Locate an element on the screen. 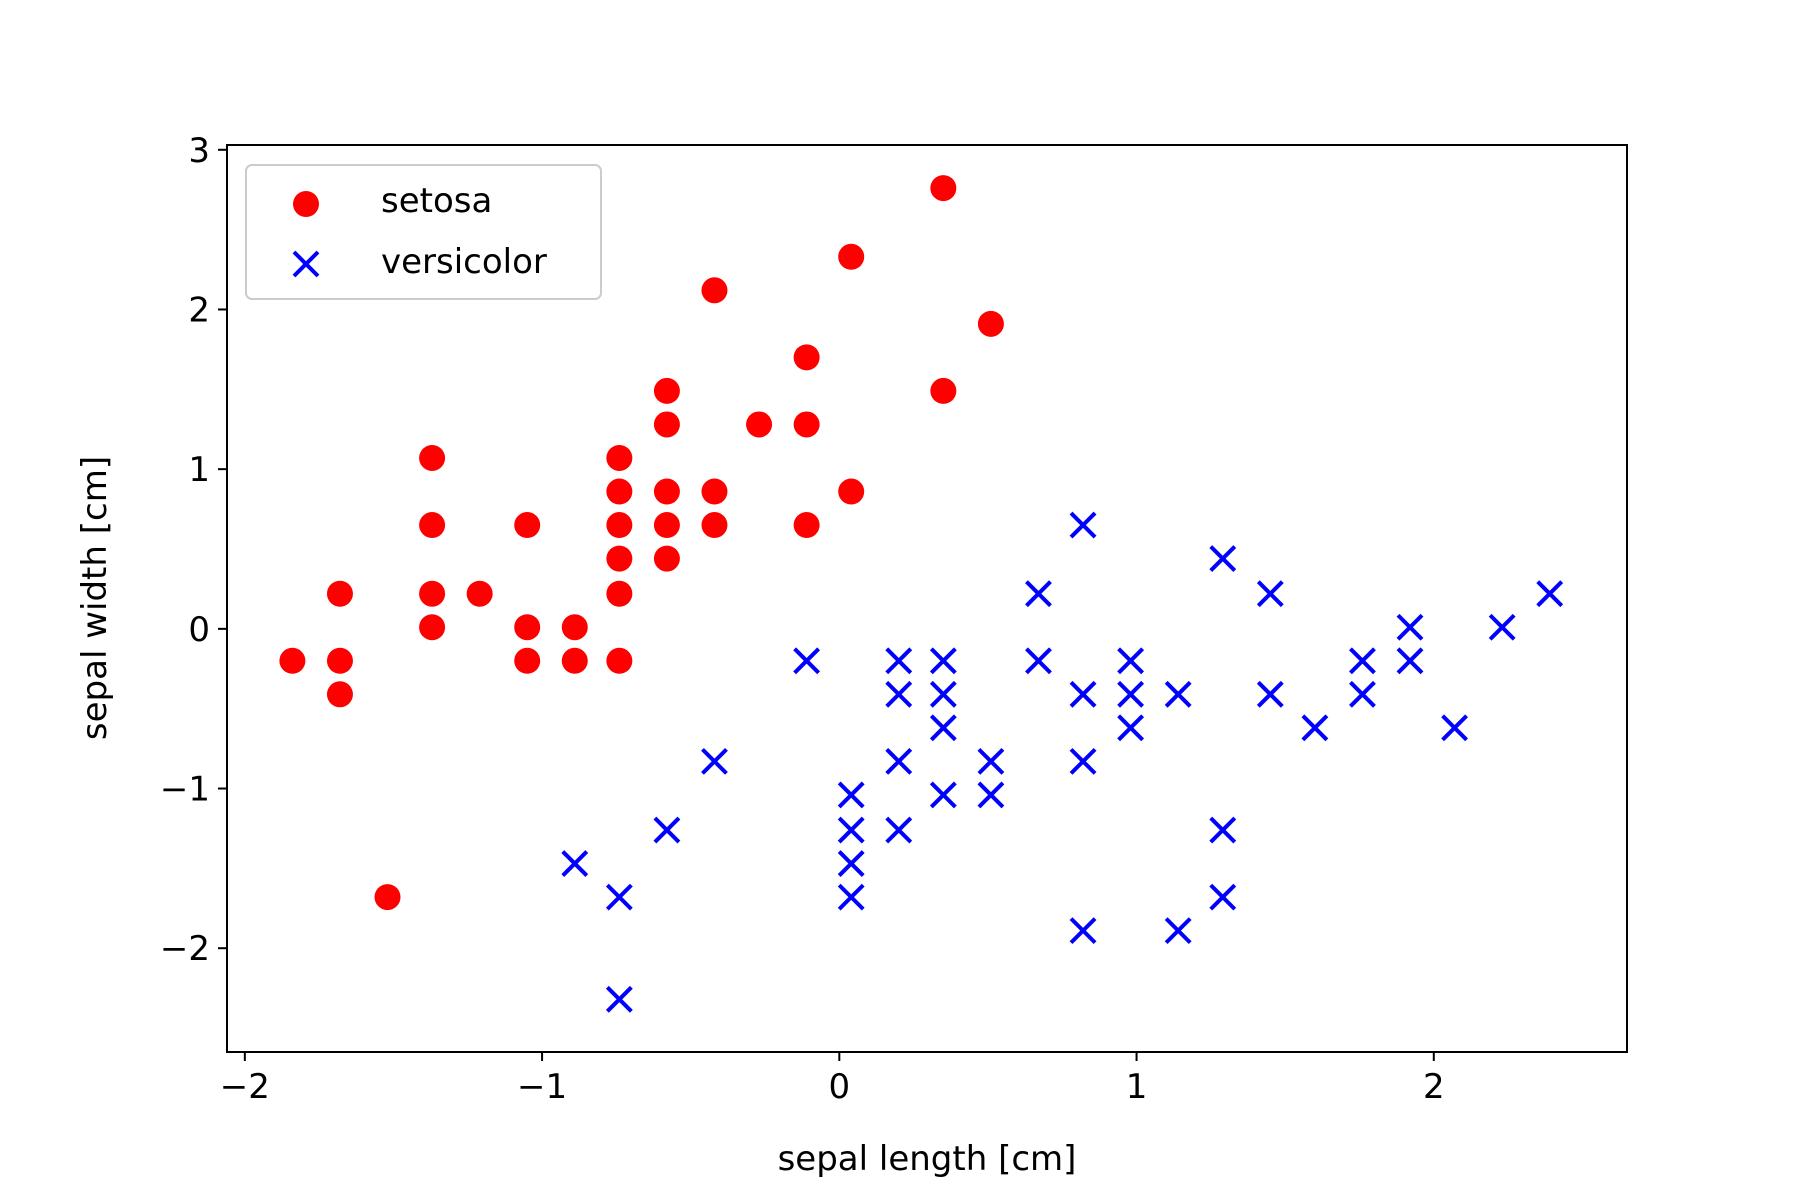 This screenshot has height=1200, width=1800. x-tick-label: 2 is located at coordinates (1434, 1087).